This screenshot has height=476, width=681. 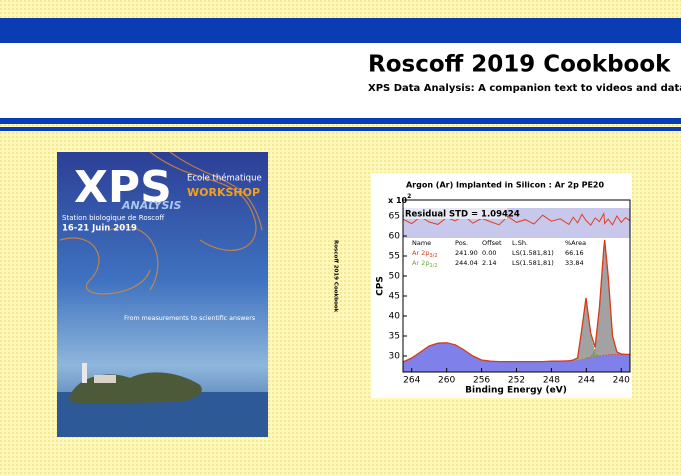 What do you see at coordinates (489, 263) in the screenshot?
I see `table-cell: 2.14` at bounding box center [489, 263].